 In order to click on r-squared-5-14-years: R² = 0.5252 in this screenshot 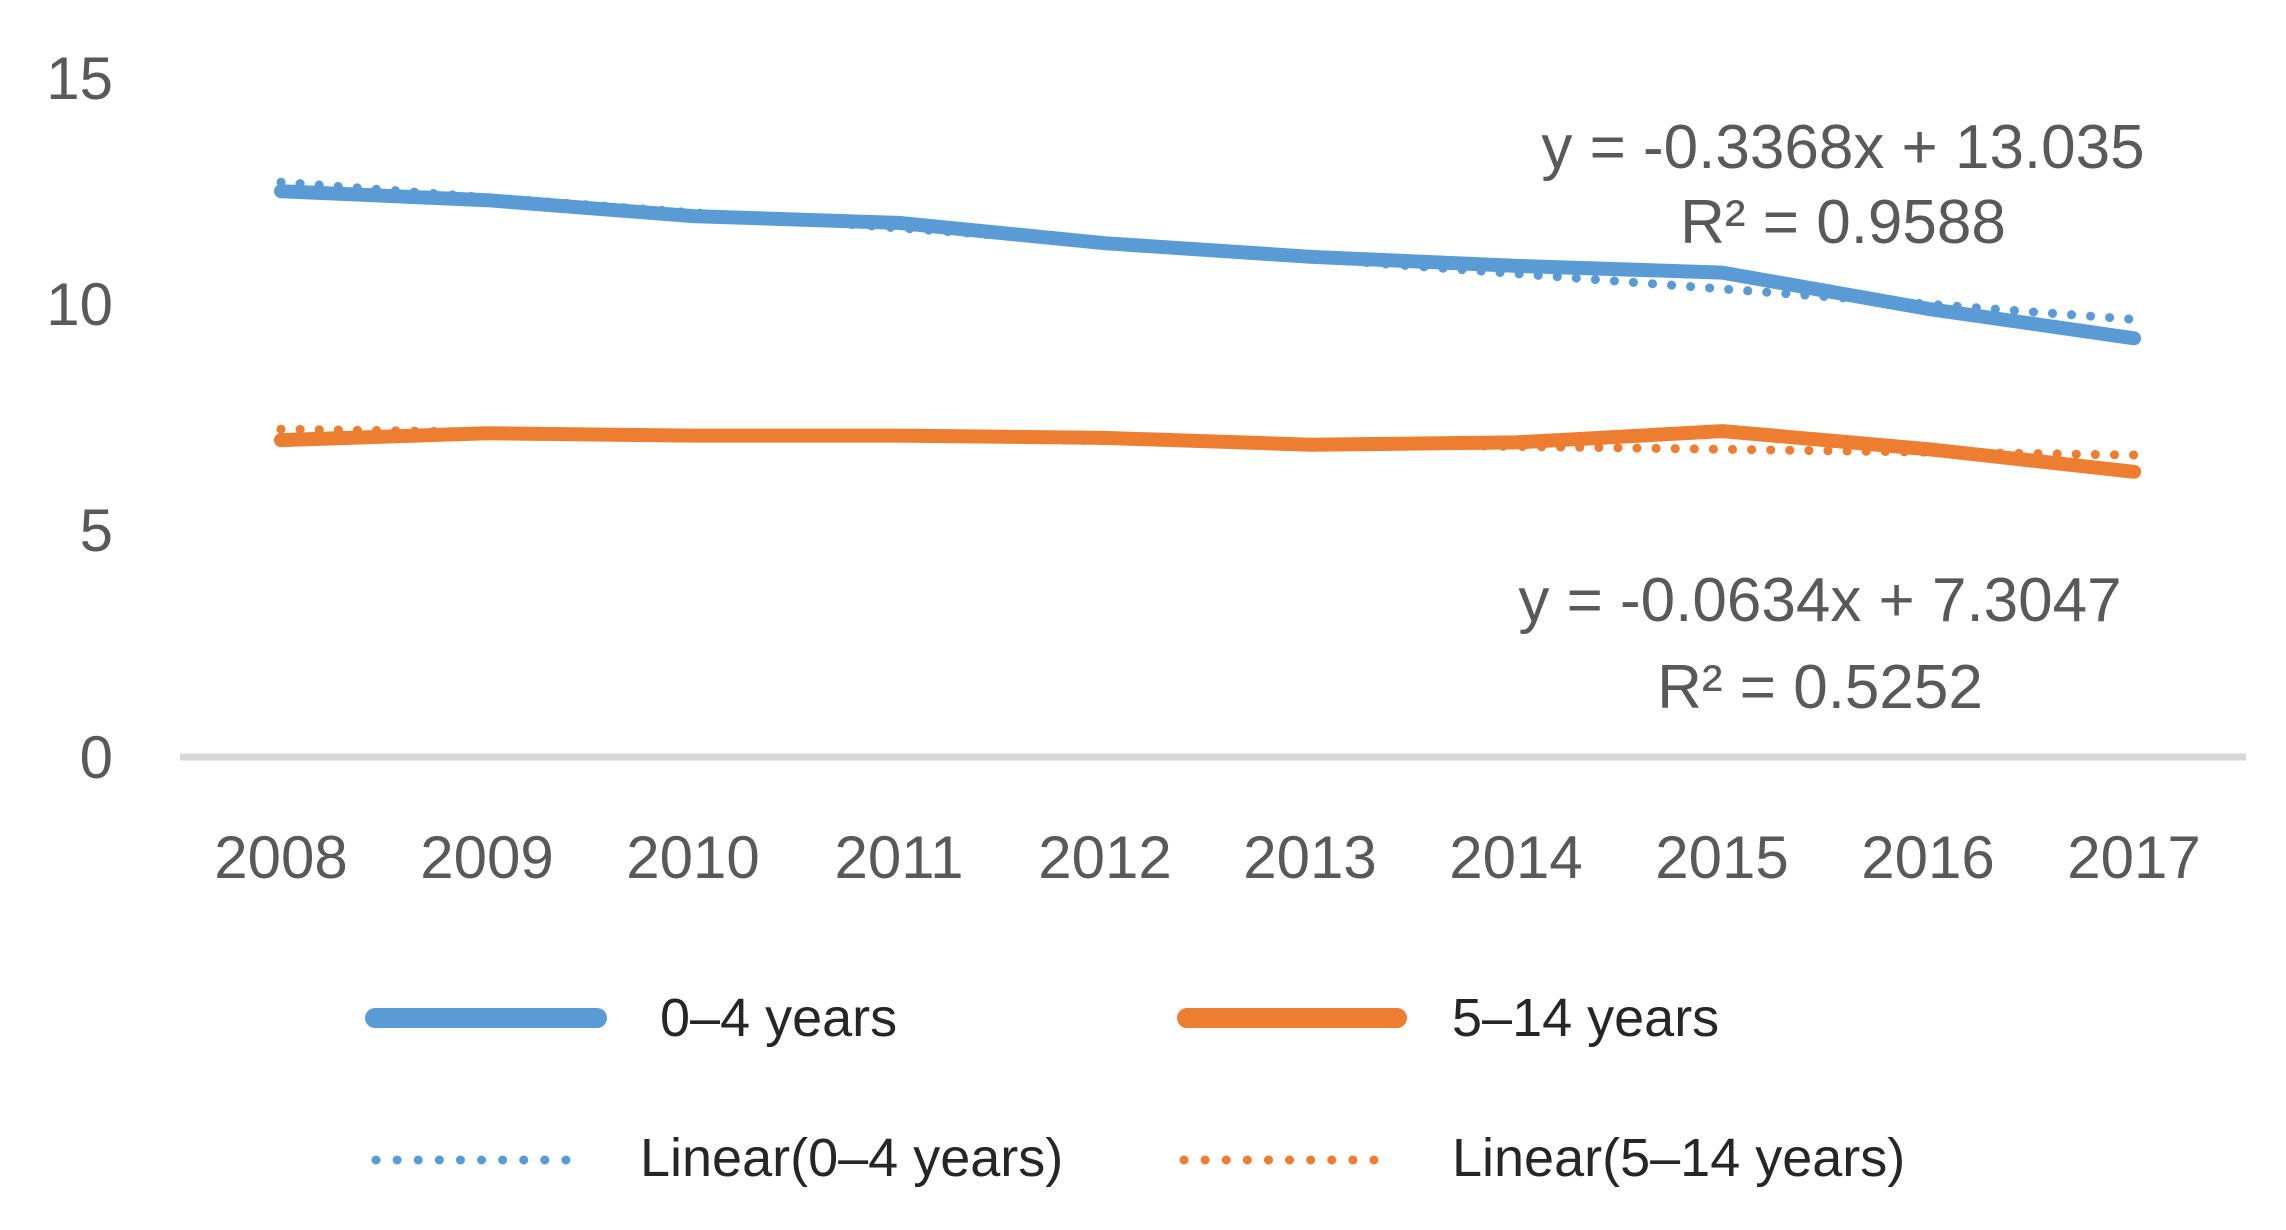, I will do `click(1820, 687)`.